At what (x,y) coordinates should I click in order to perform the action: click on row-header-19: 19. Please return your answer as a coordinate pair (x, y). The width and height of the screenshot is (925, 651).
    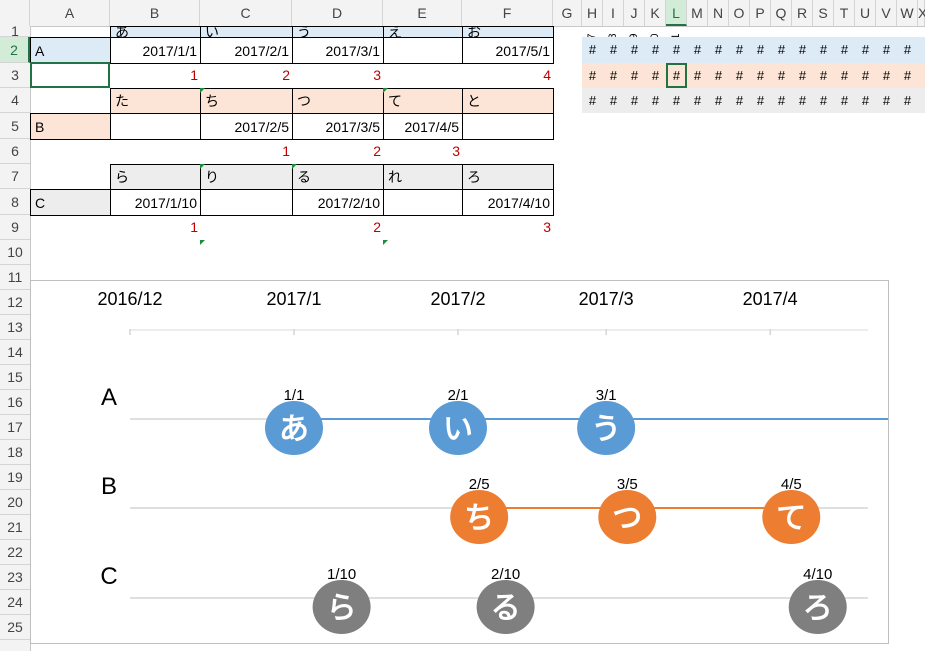
    Looking at the image, I should click on (15, 477).